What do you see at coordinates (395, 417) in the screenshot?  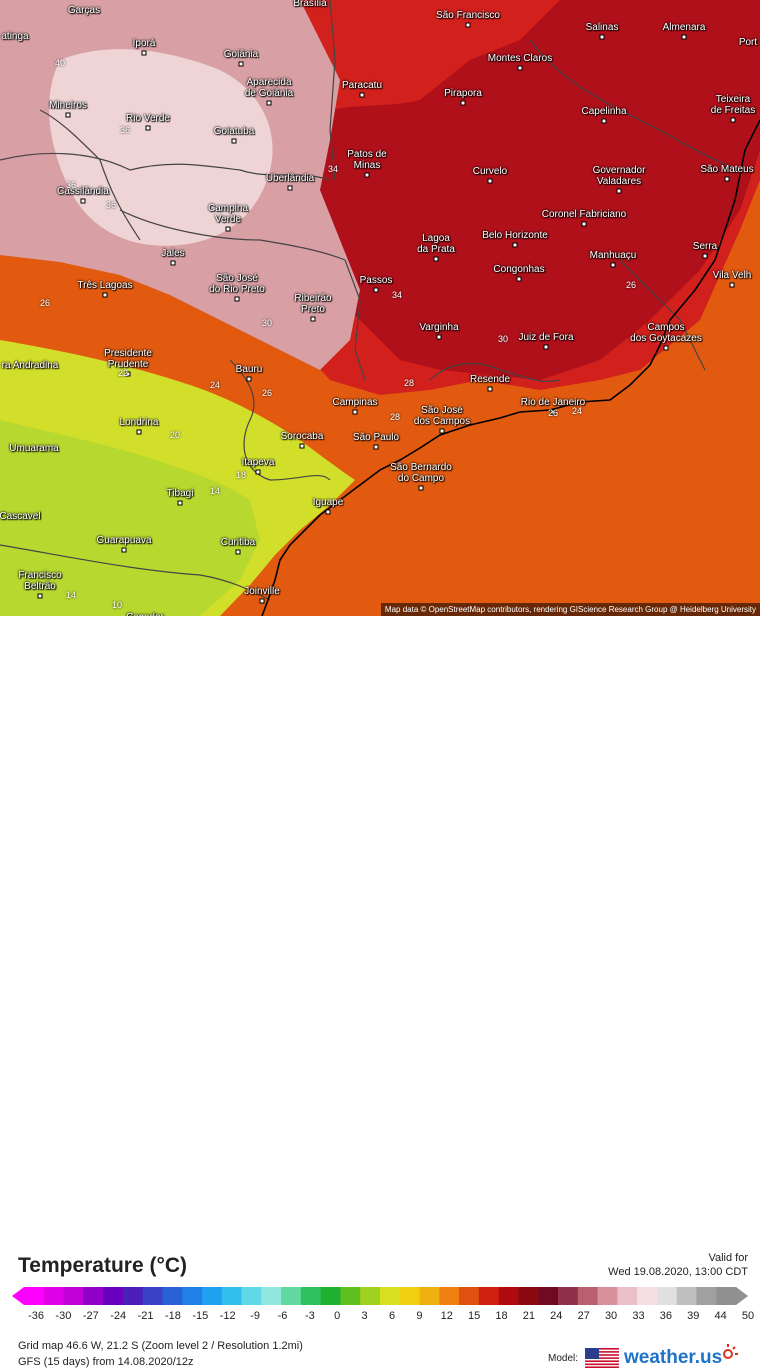 I see `isotherm-label: 28` at bounding box center [395, 417].